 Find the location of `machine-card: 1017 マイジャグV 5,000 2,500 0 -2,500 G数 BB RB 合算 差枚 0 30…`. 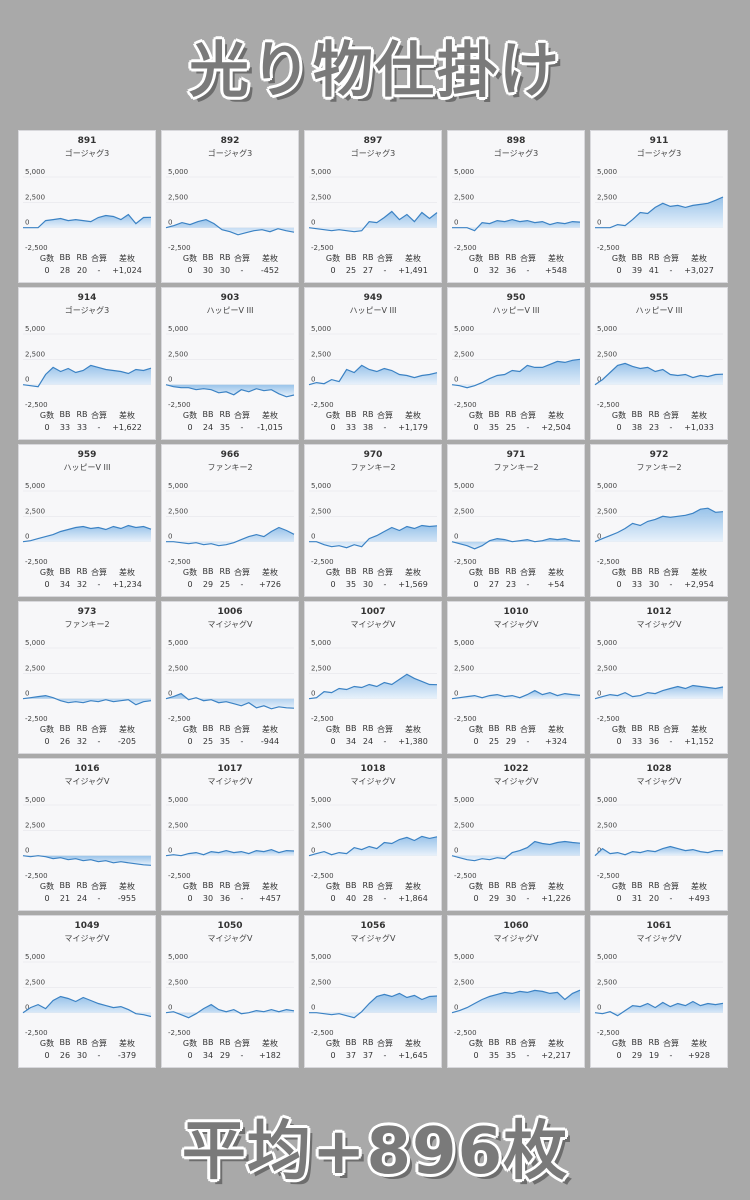

machine-card: 1017 マイジャグV 5,000 2,500 0 -2,500 G数 BB RB 合算 差枚 0 30… is located at coordinates (230, 834).